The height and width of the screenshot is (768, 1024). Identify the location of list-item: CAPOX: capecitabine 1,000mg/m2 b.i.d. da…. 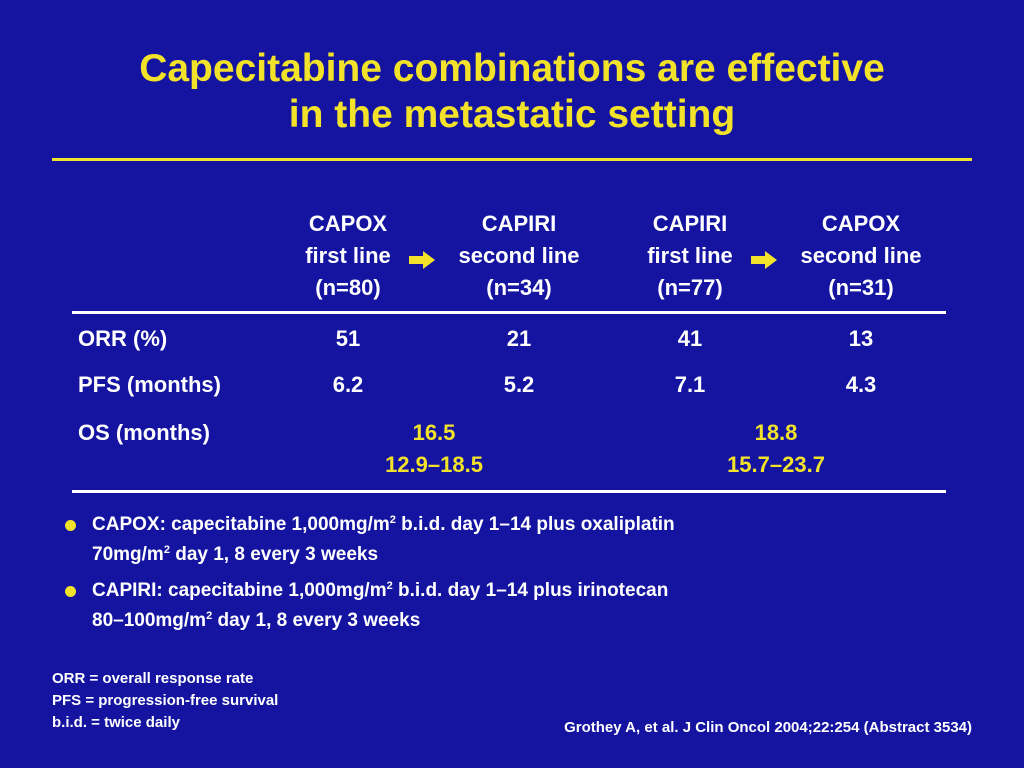
(512, 540).